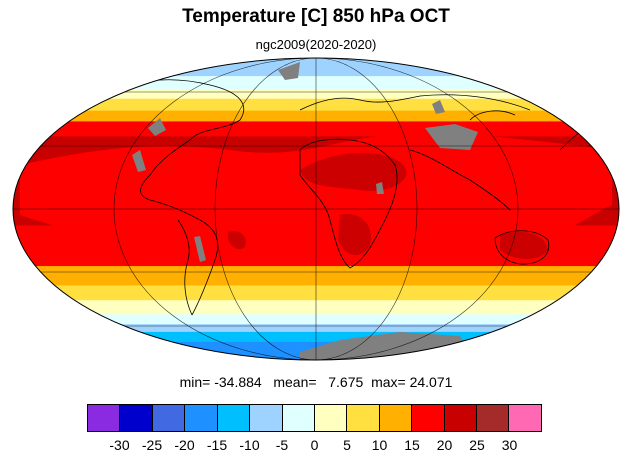  What do you see at coordinates (380, 188) in the screenshot?
I see `ethiopia-mask` at bounding box center [380, 188].